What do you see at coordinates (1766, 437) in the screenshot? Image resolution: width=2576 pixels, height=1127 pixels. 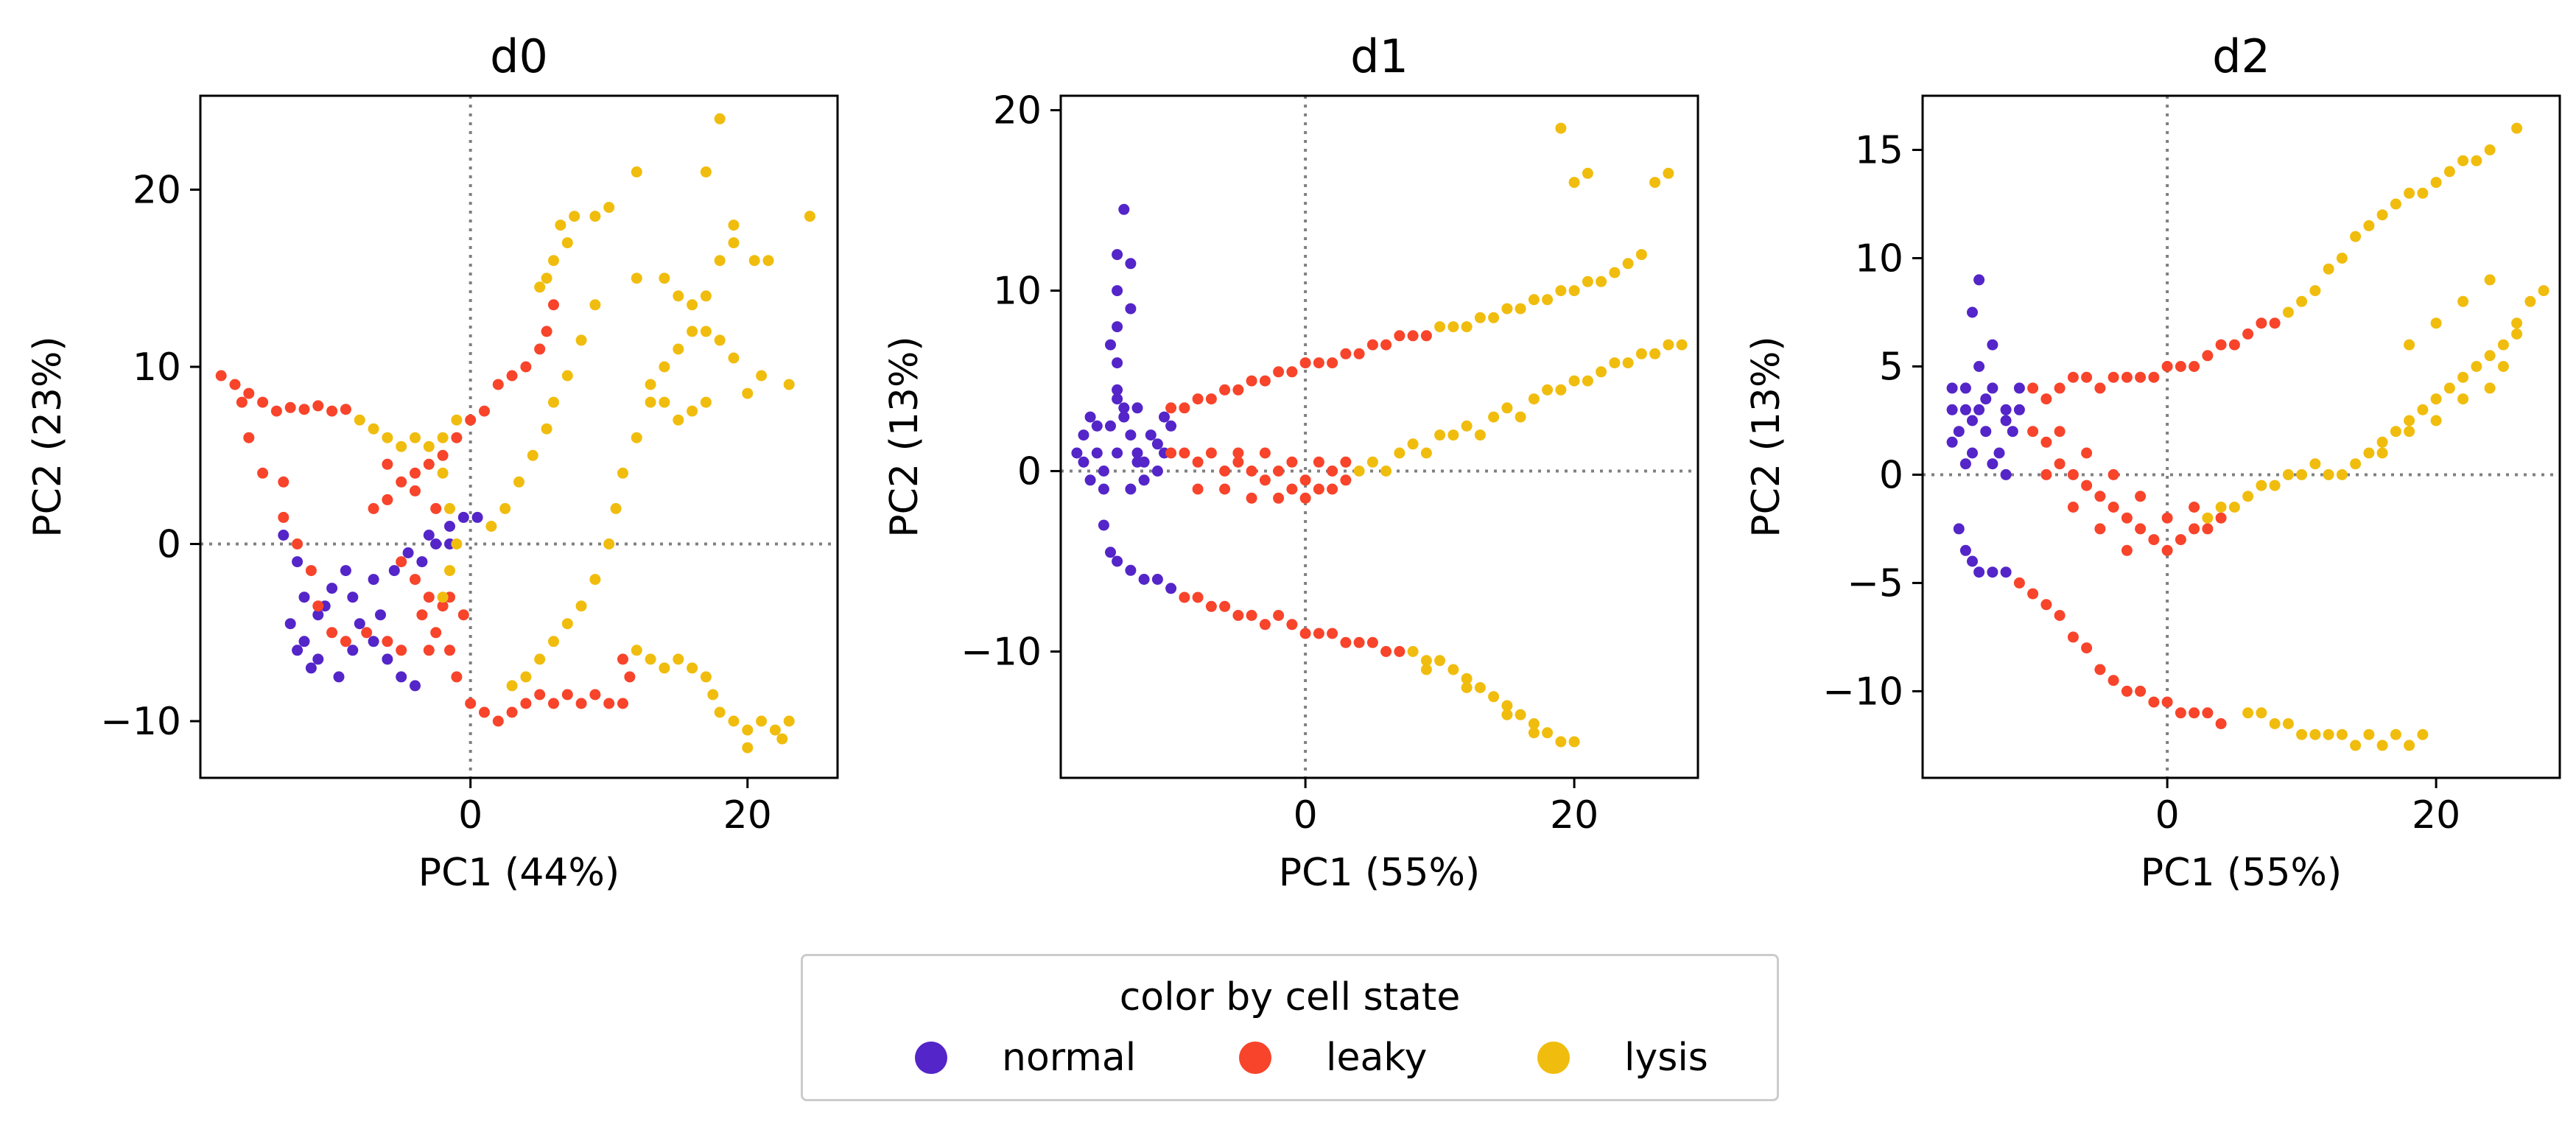 I see `y-axis-label: PC2 (13%)` at bounding box center [1766, 437].